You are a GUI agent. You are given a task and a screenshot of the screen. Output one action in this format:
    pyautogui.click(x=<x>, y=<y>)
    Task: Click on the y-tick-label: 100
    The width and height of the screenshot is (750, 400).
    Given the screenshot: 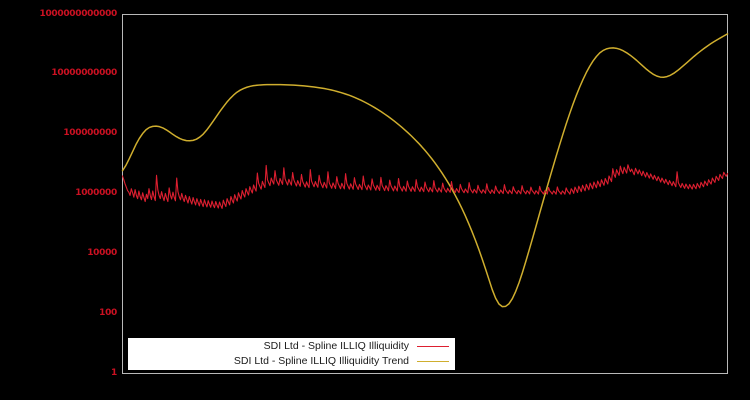 What is the action you would take?
    pyautogui.click(x=108, y=312)
    